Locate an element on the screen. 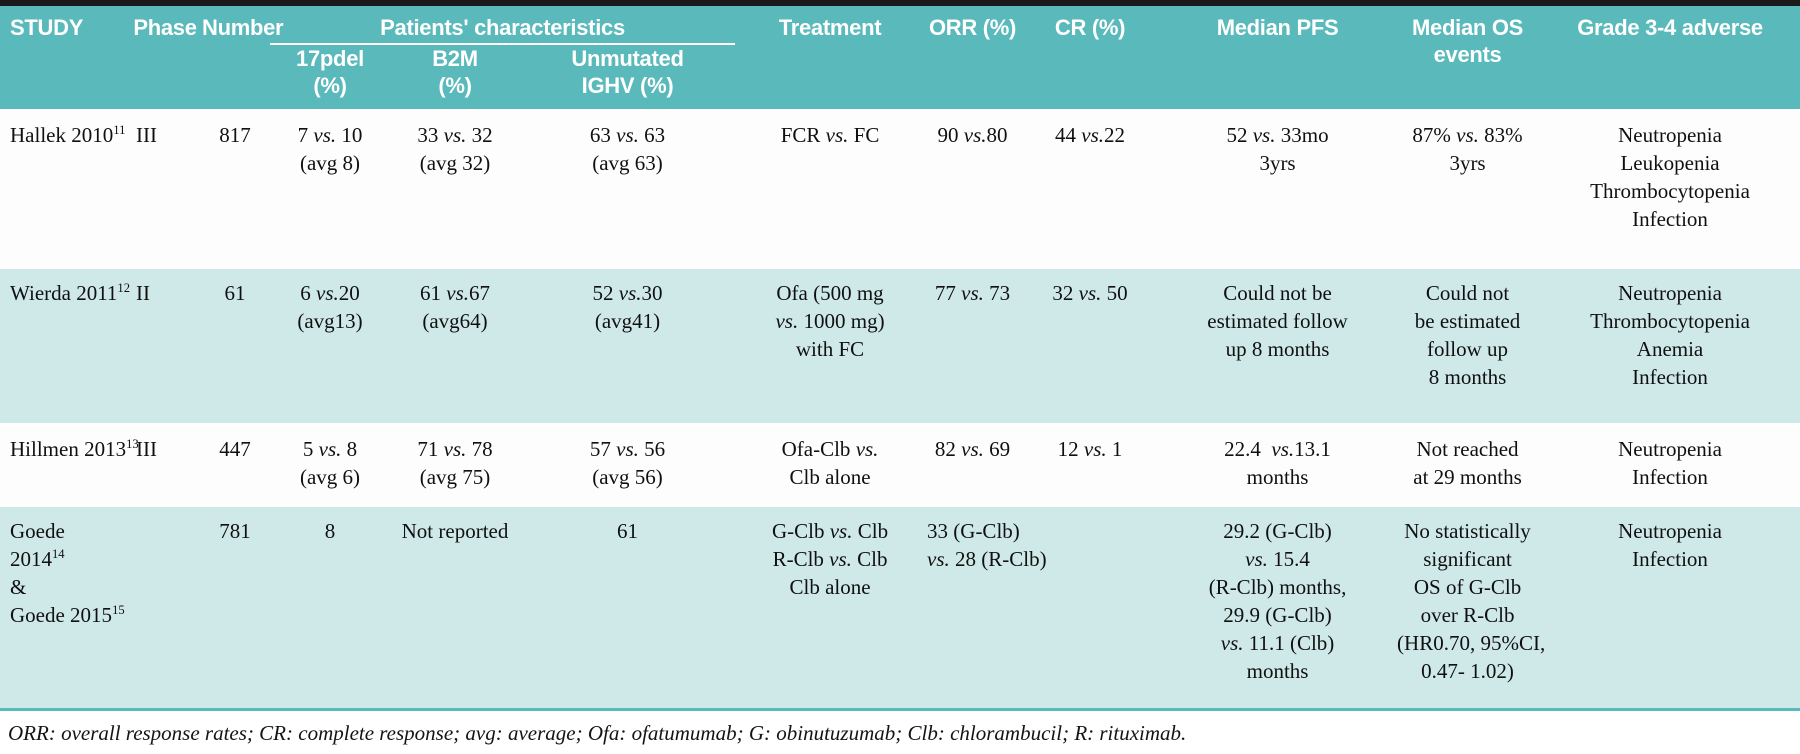  cell-treatment: G-Clb vs. Clb R-Clb vs. Clb Clb alone is located at coordinates (830, 608).